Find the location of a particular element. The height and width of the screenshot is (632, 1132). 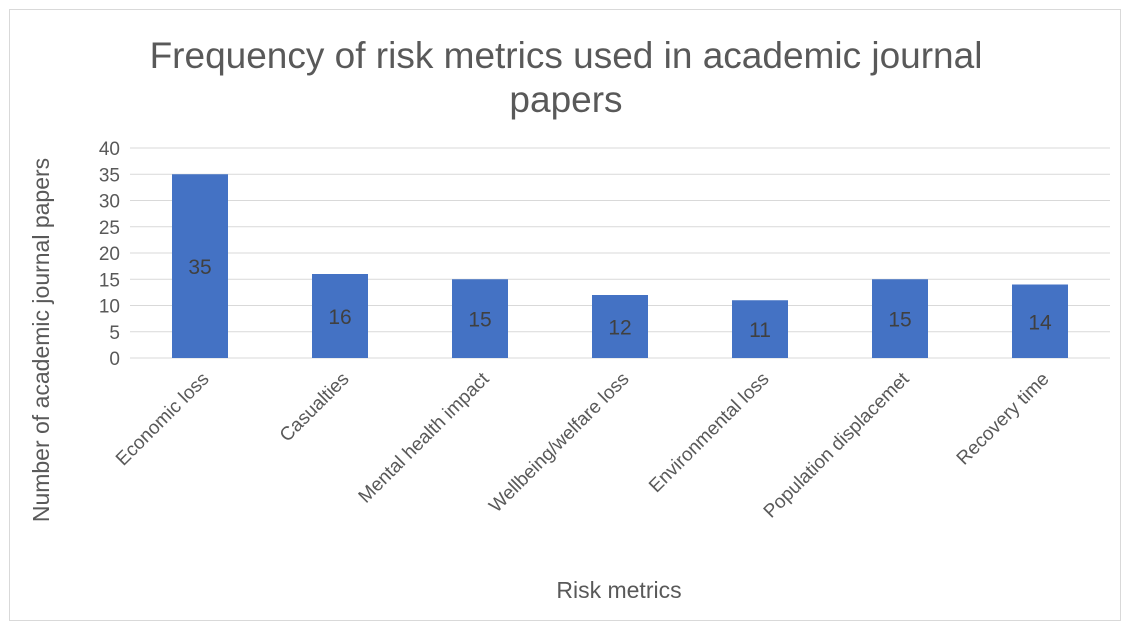

x-tick-label-wellbeing-welfare-loss: Wellbeing/welfare loss is located at coordinates (559, 443).